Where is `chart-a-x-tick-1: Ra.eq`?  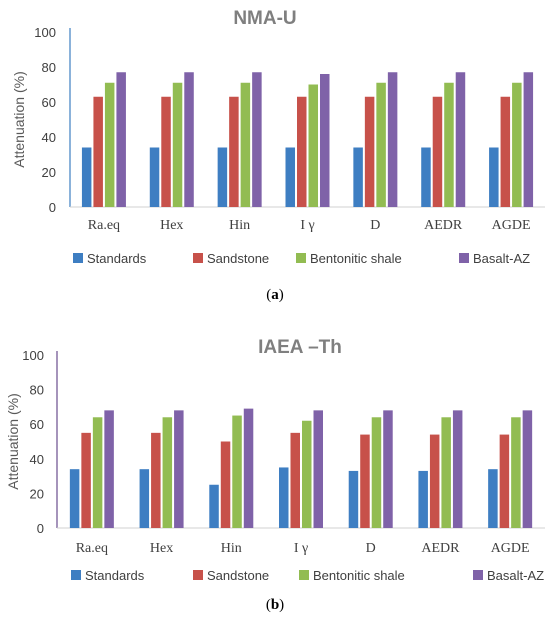
chart-a-x-tick-1: Ra.eq is located at coordinates (104, 225).